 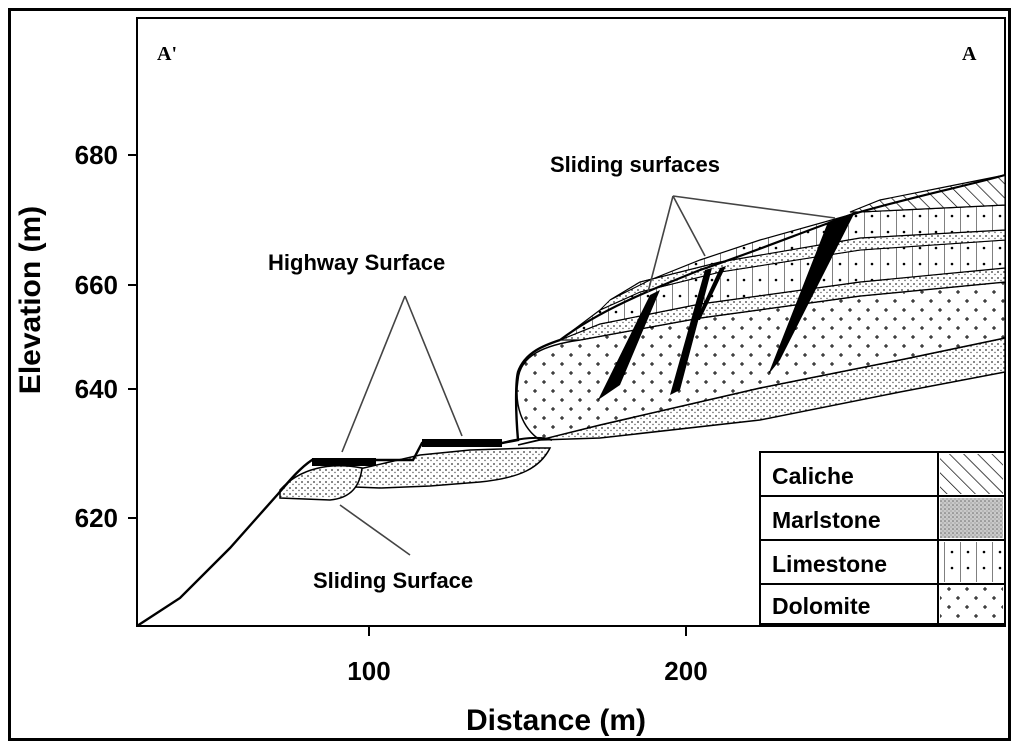 What do you see at coordinates (761, 361) in the screenshot?
I see `dolomite-layer` at bounding box center [761, 361].